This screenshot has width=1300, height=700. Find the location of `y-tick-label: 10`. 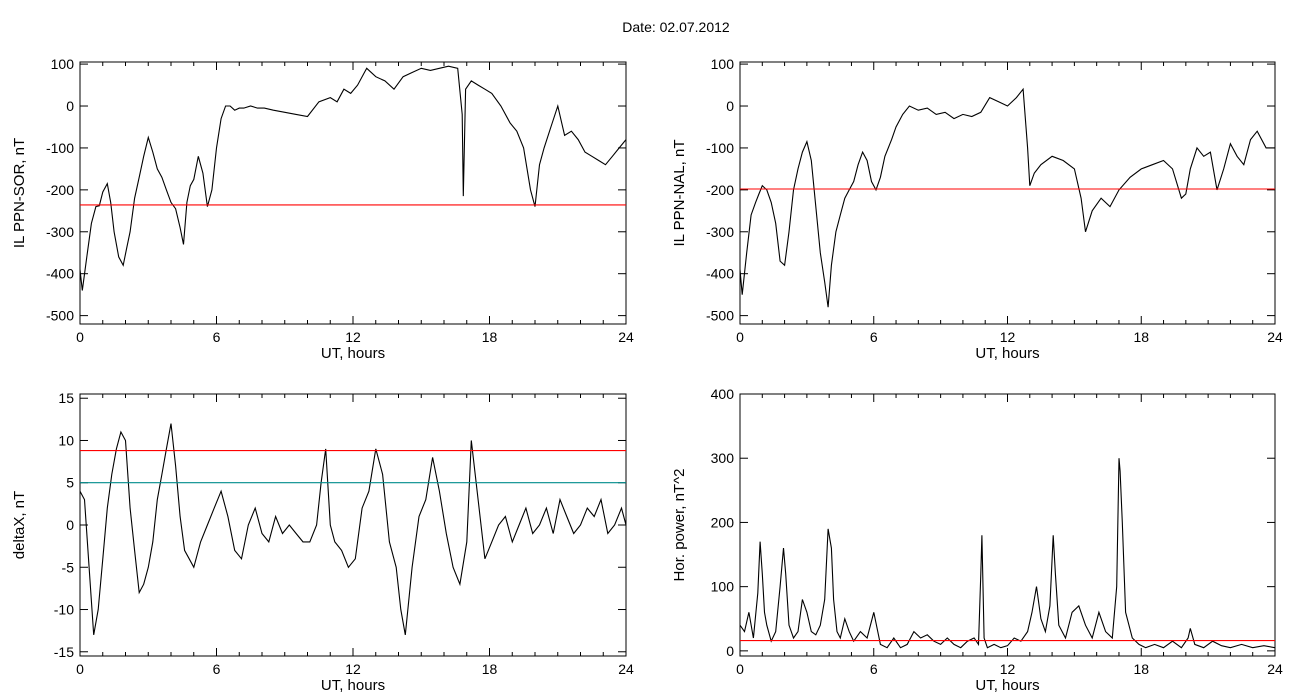

y-tick-label: 10 is located at coordinates (66, 440).